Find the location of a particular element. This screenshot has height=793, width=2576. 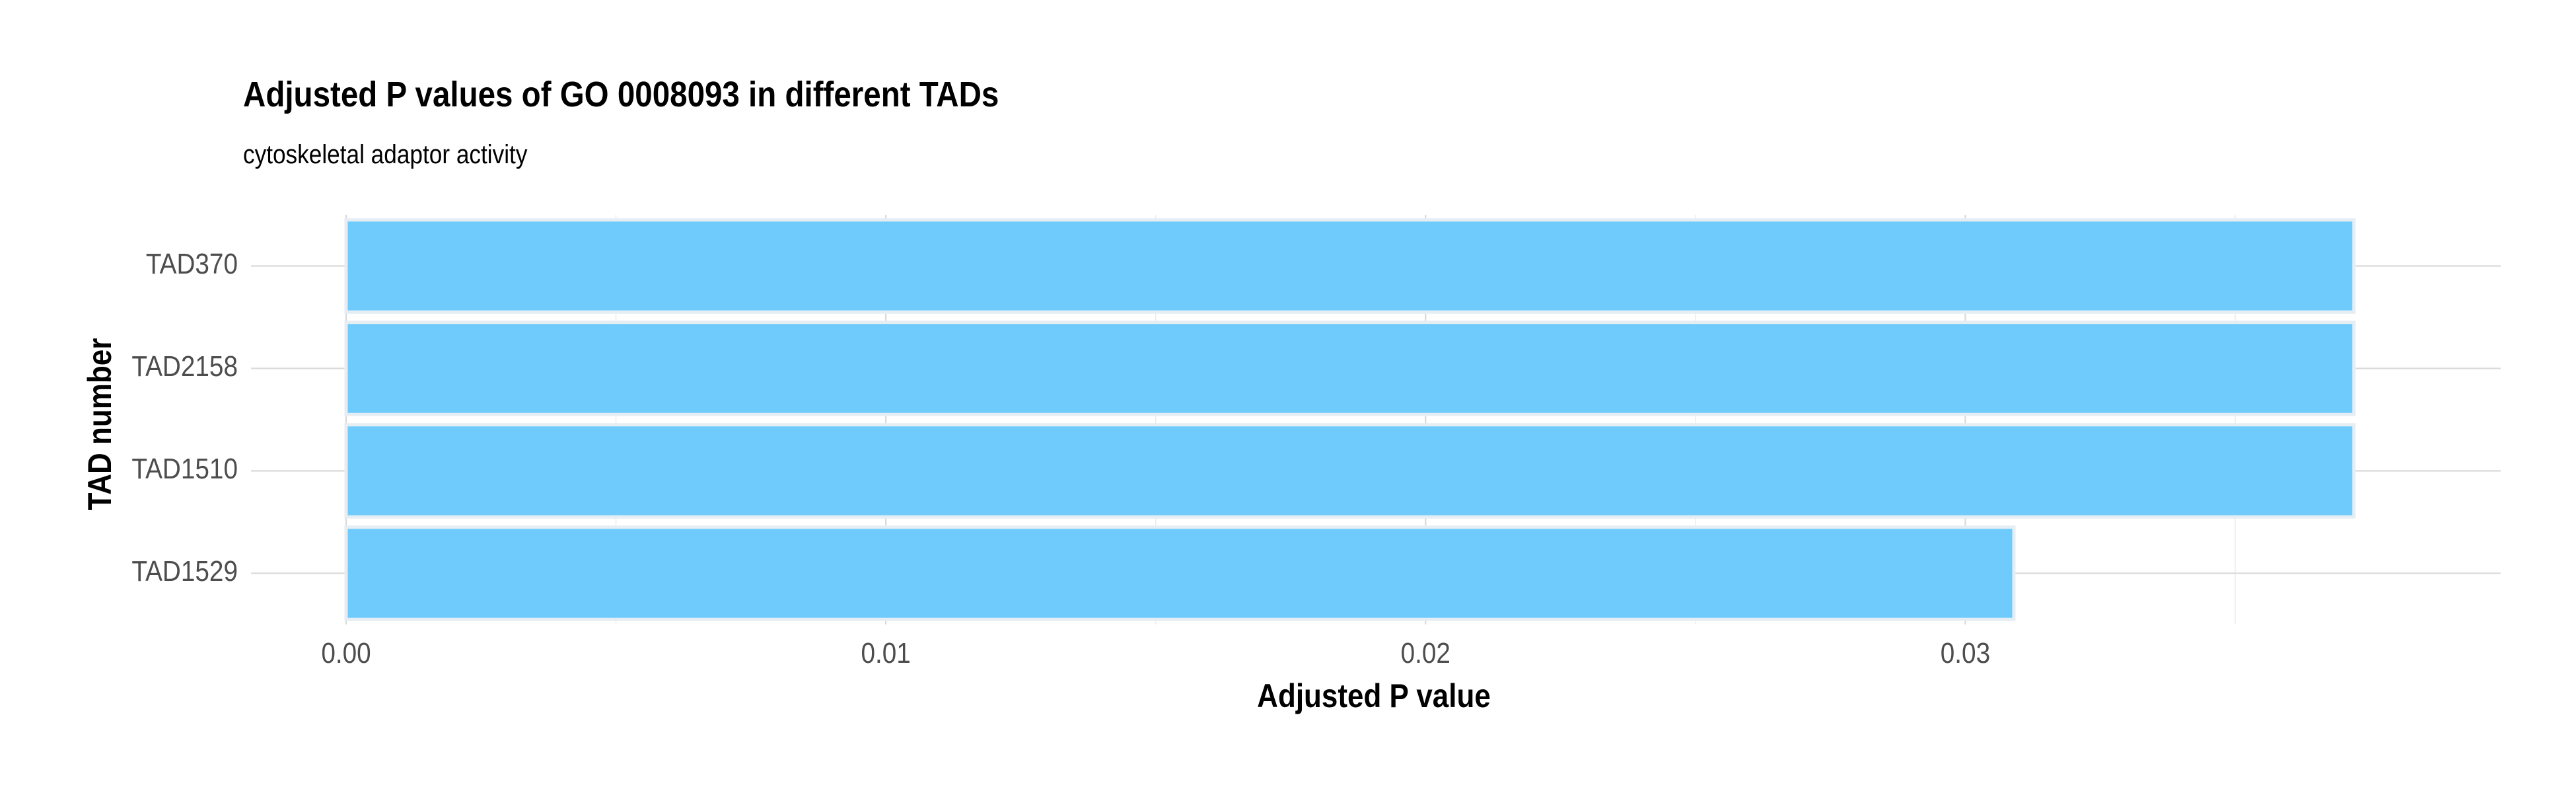

y-tick-label: TAD1510 is located at coordinates (185, 468).